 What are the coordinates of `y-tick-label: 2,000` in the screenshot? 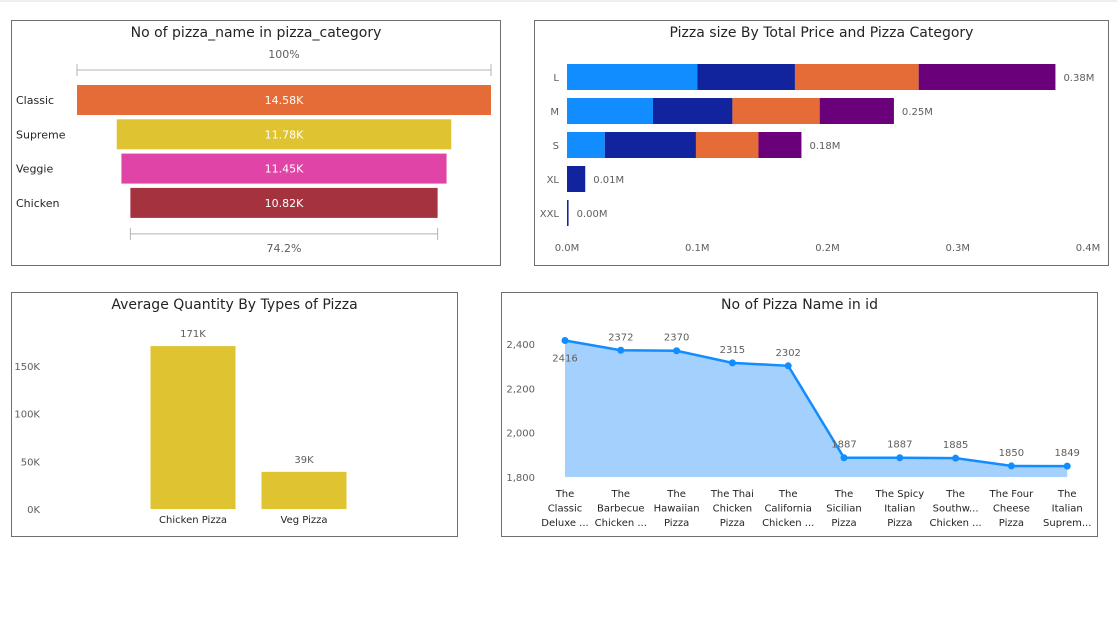 It's located at (520, 434).